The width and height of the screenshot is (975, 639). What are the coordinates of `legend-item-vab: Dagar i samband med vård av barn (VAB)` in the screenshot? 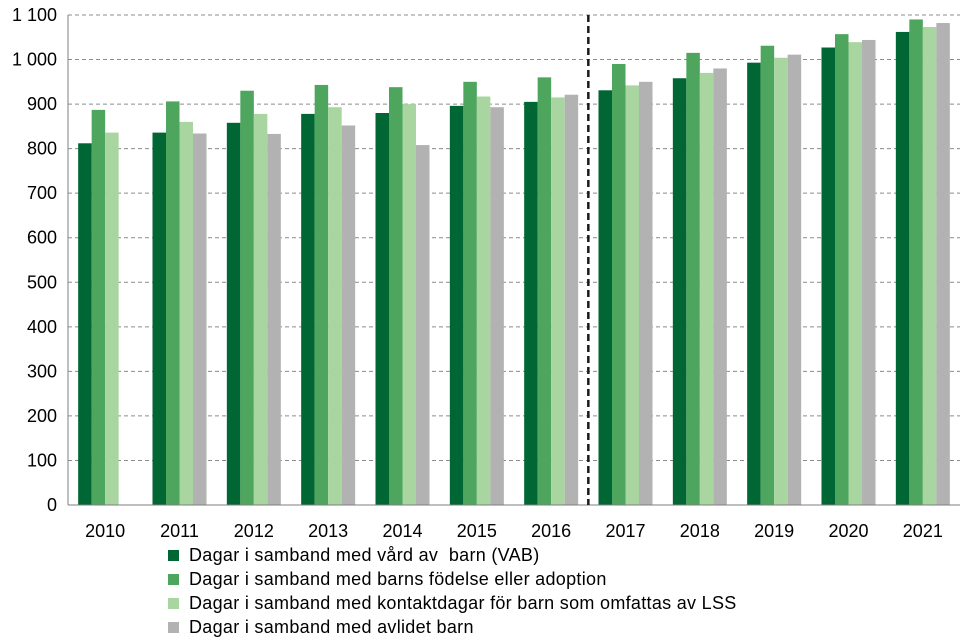 It's located at (452, 555).